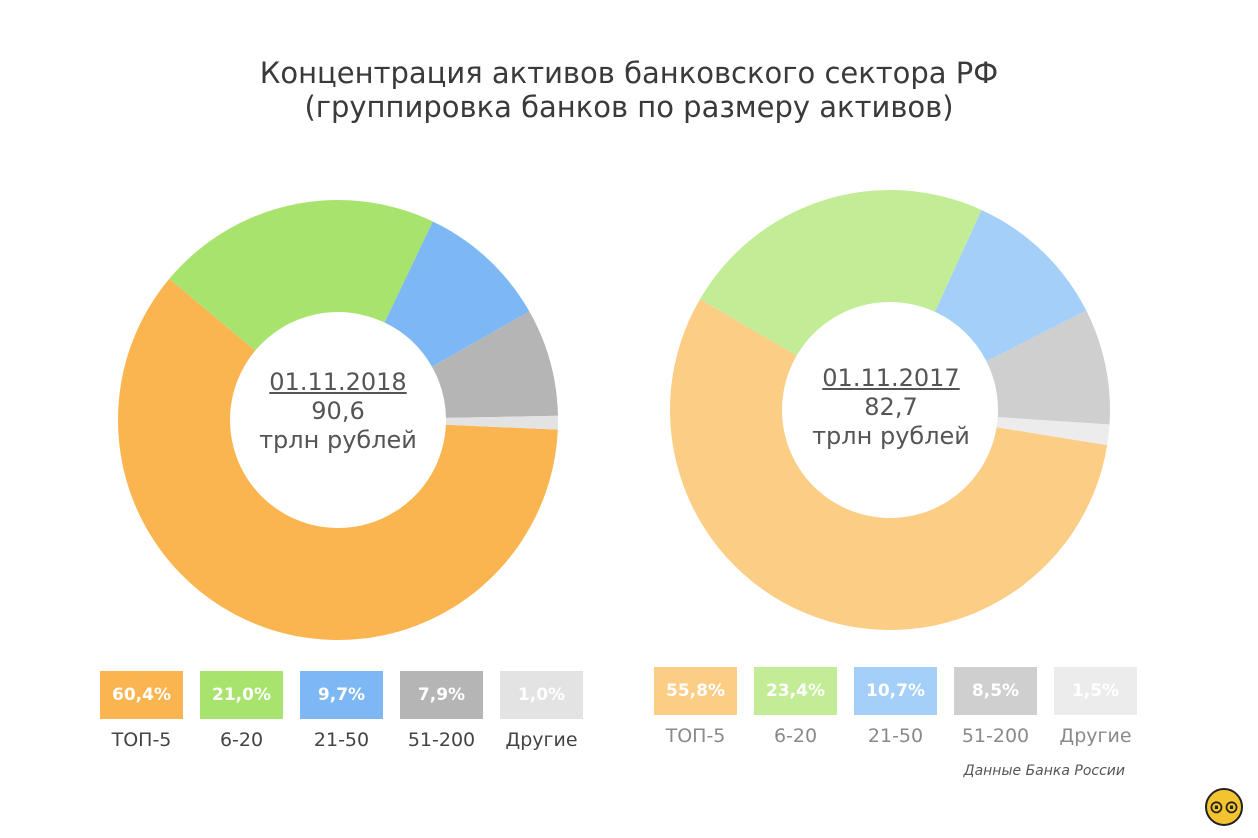  I want to click on donut-slice-ТОП-5, so click(888, 465).